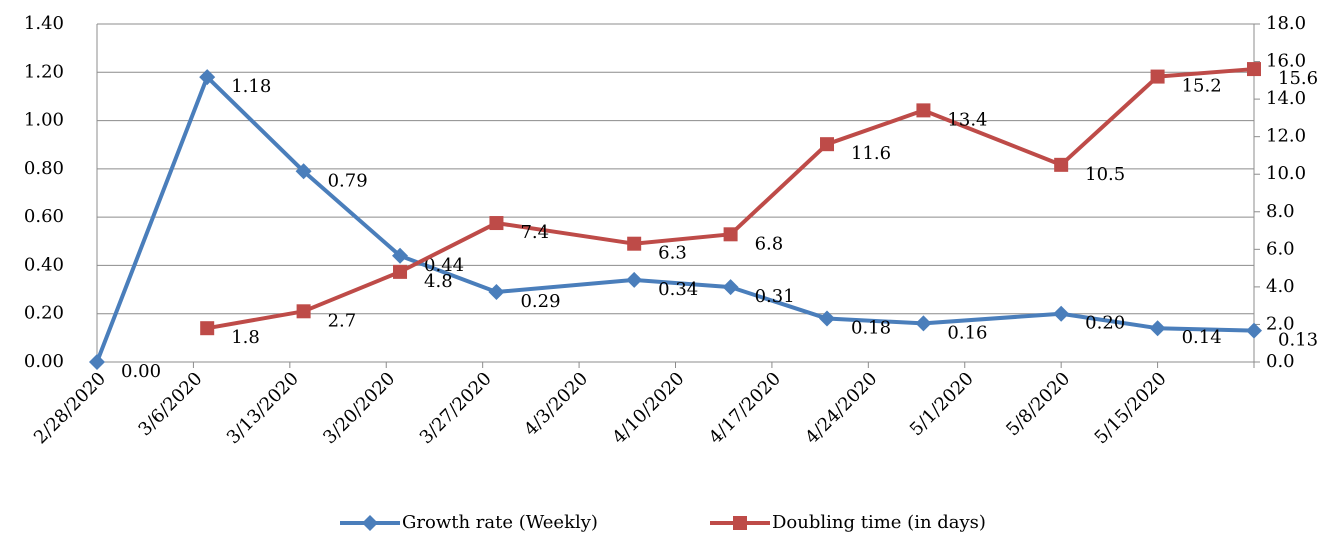  Describe the element at coordinates (141, 371) in the screenshot. I see `data-label: 0.00` at that location.